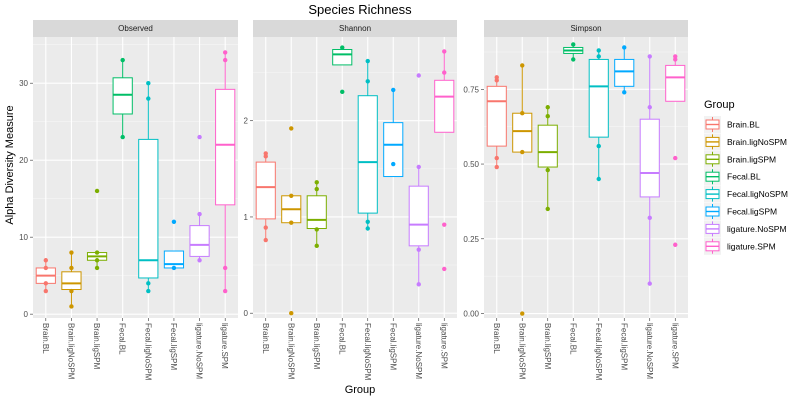 The width and height of the screenshot is (800, 400). I want to click on y-axis-title: Alpha Diversity Measure, so click(10, 164).